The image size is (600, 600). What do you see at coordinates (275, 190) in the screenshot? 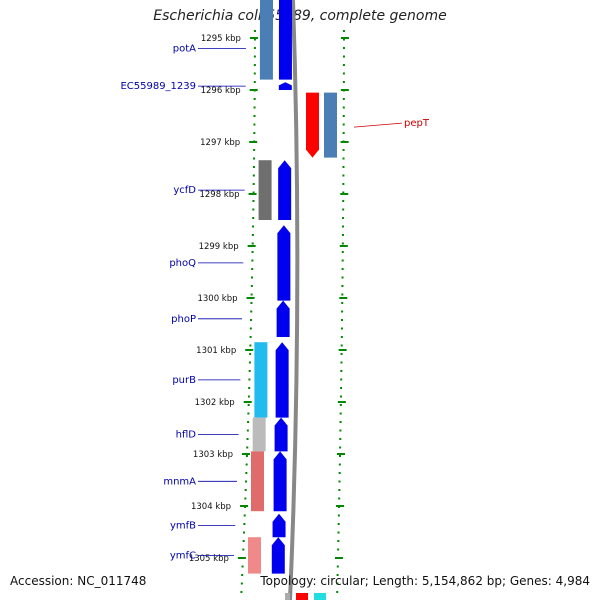
I see `gene-ycfD` at bounding box center [275, 190].